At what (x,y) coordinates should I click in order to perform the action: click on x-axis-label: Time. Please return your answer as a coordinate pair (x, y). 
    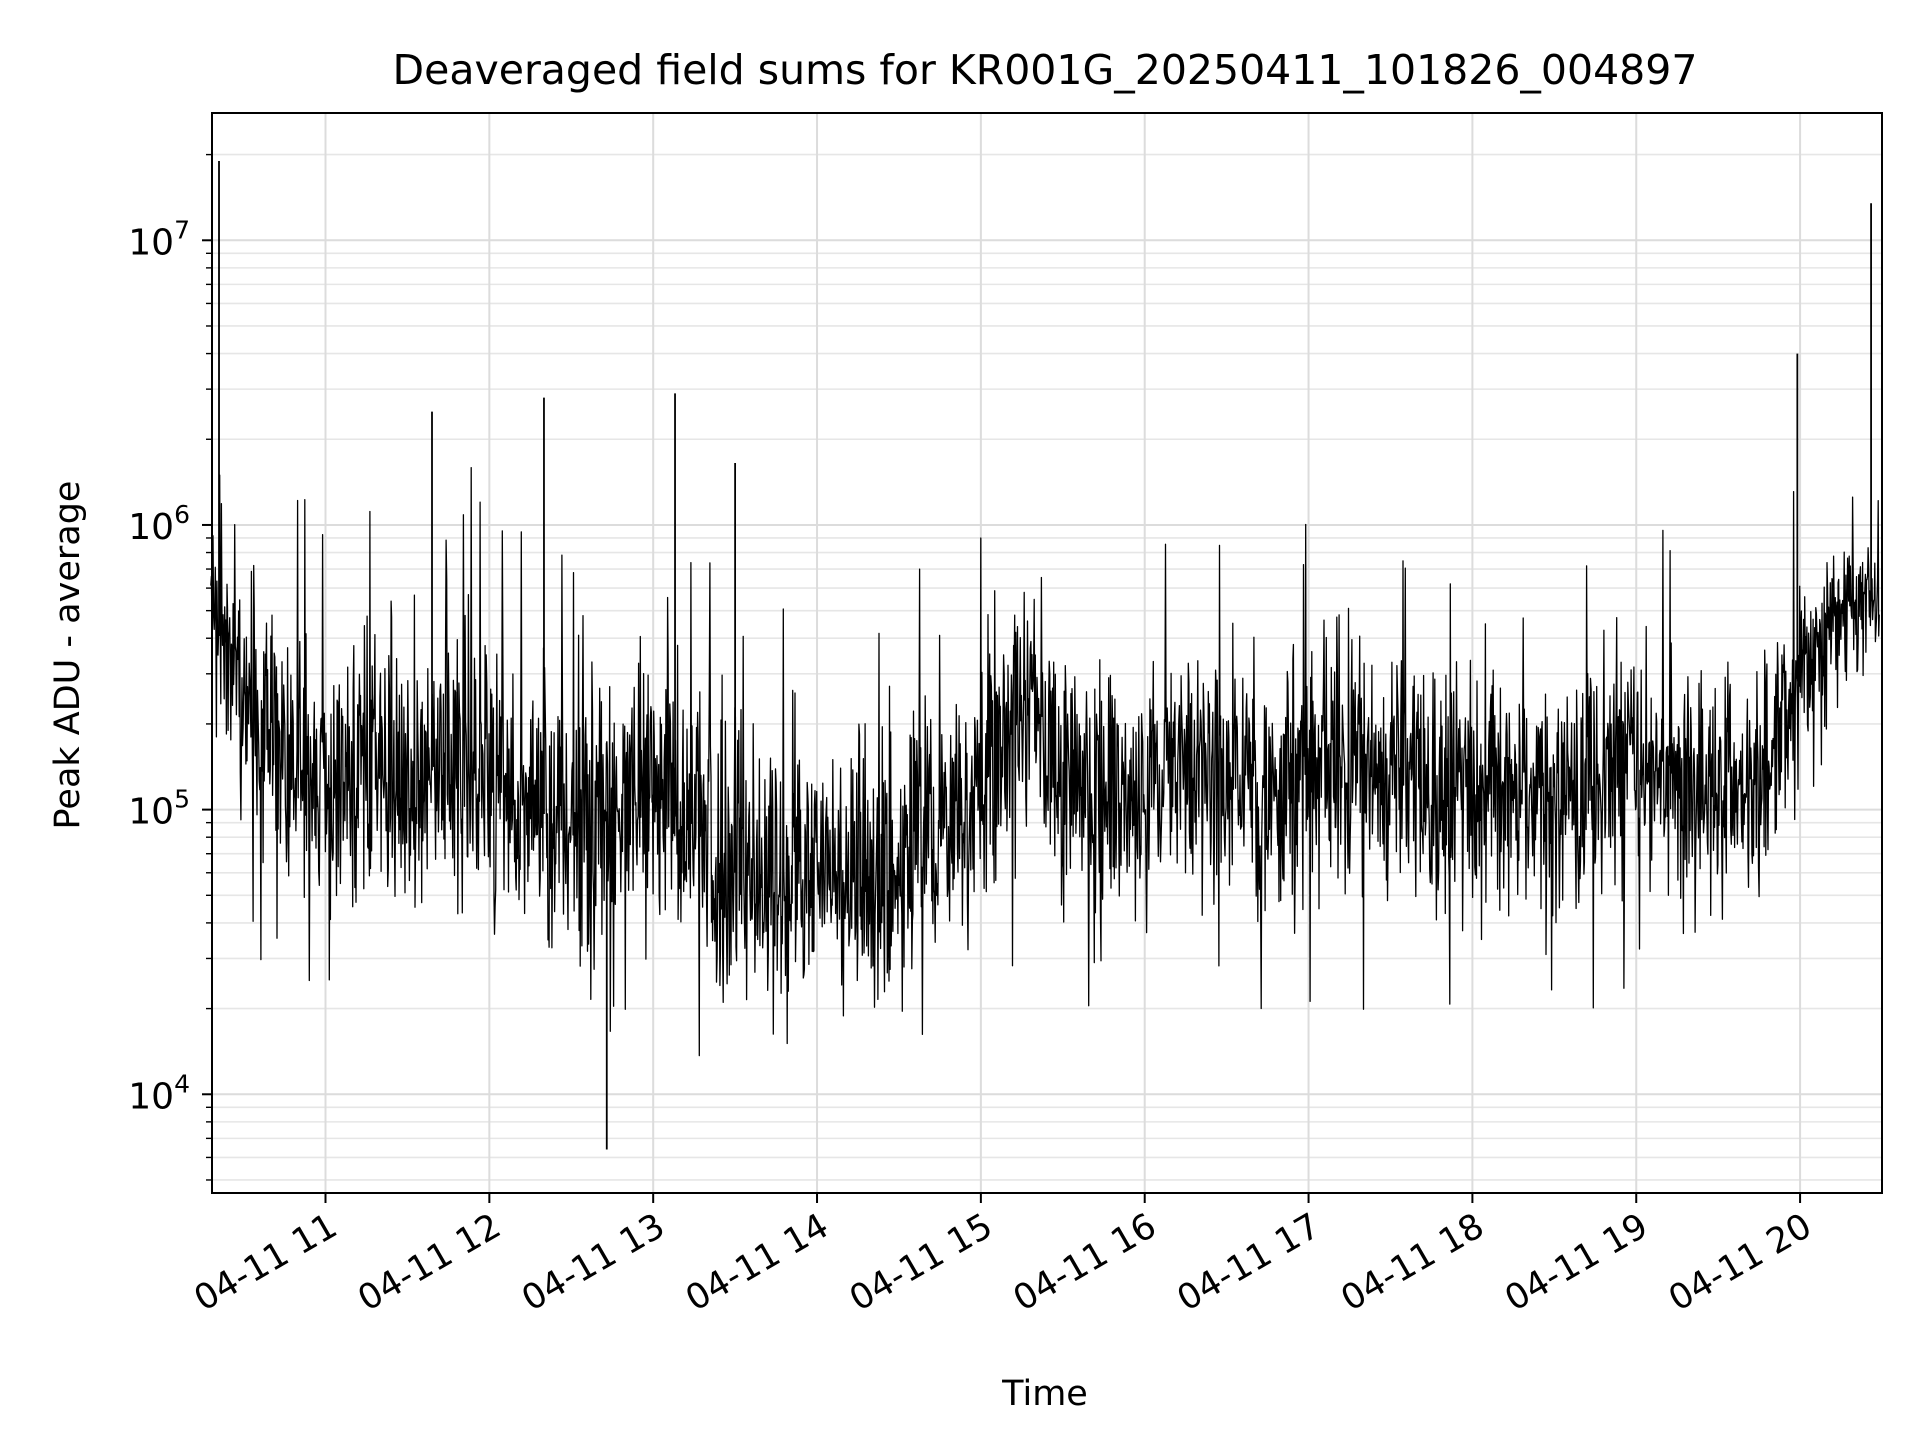
    Looking at the image, I should click on (1044, 1394).